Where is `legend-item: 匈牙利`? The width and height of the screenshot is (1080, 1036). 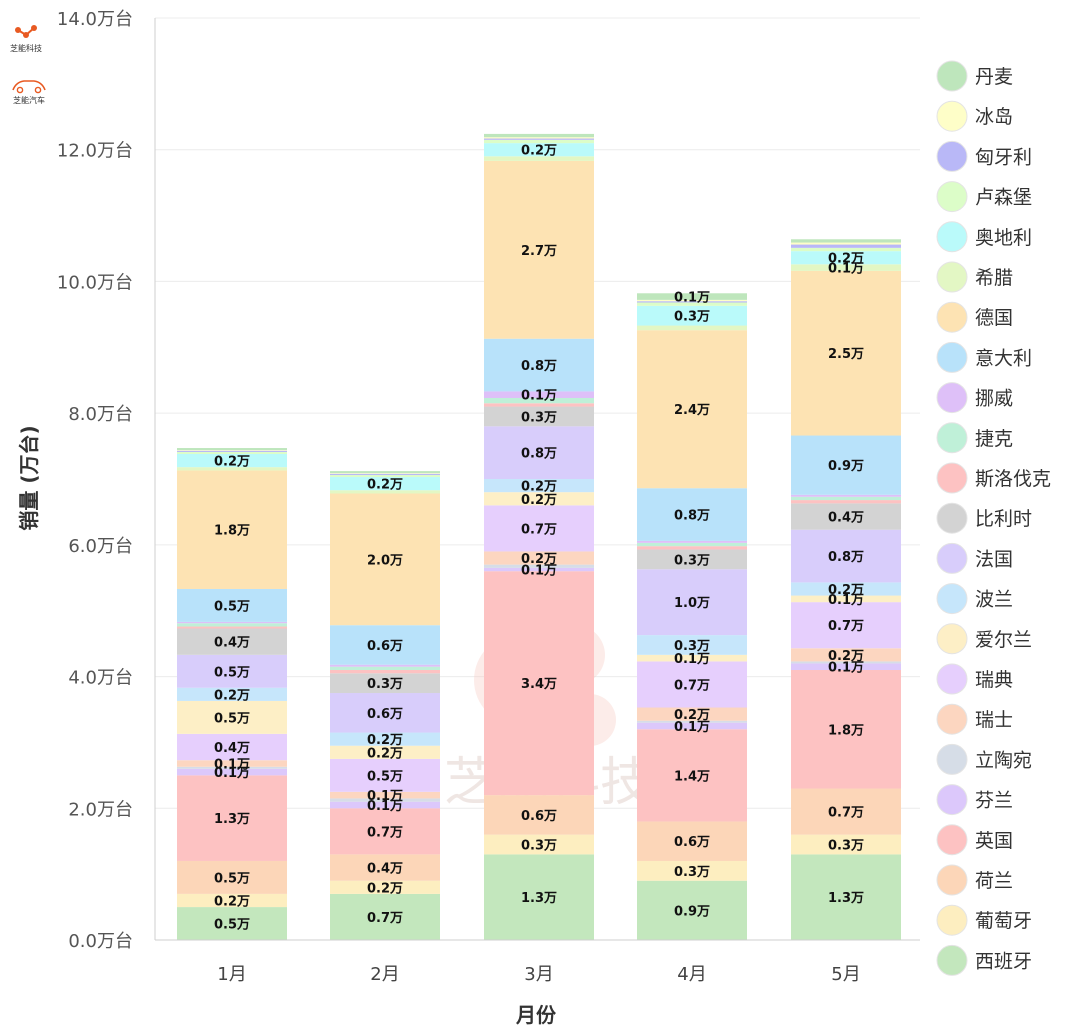 legend-item: 匈牙利 is located at coordinates (984, 156).